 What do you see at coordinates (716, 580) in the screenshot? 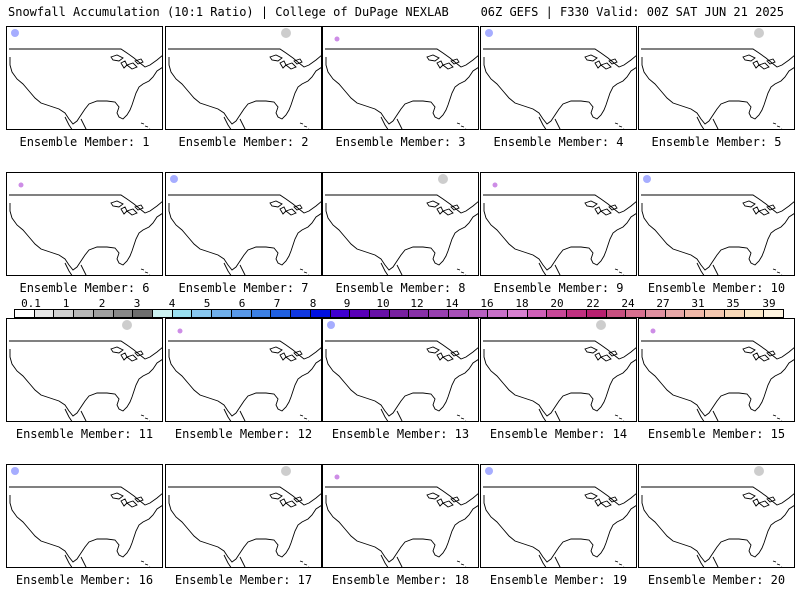
I see `ensemble-member-label: Ensemble Member: 20` at bounding box center [716, 580].